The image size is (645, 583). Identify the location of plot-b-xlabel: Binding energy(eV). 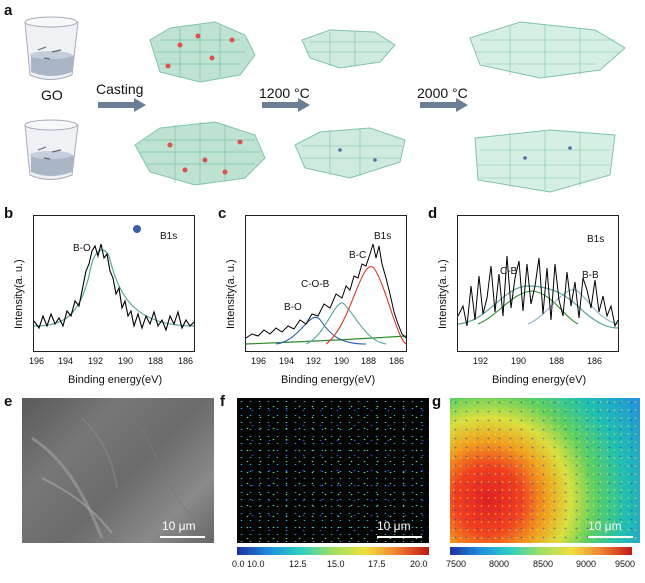
(115, 380).